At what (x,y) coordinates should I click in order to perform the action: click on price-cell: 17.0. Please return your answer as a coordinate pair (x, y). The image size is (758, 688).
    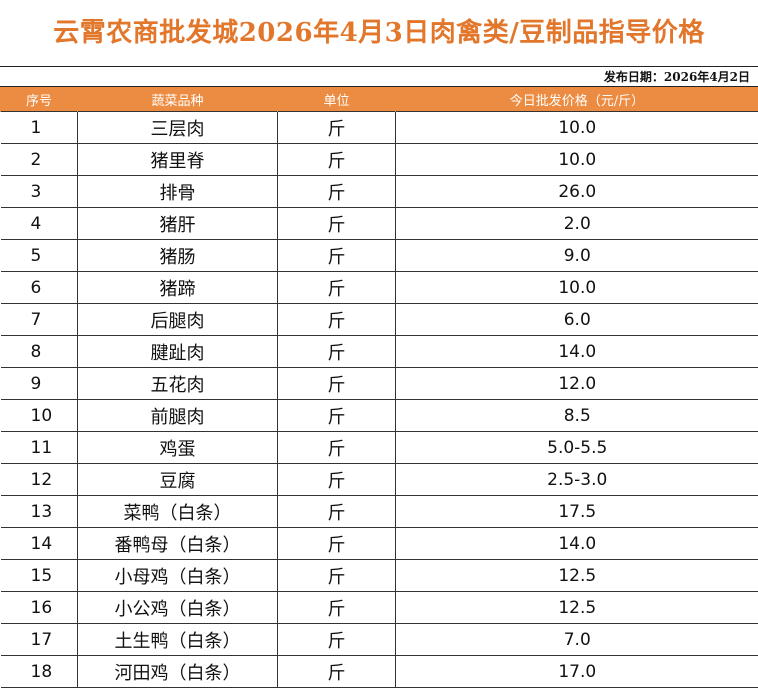
    Looking at the image, I should click on (577, 672).